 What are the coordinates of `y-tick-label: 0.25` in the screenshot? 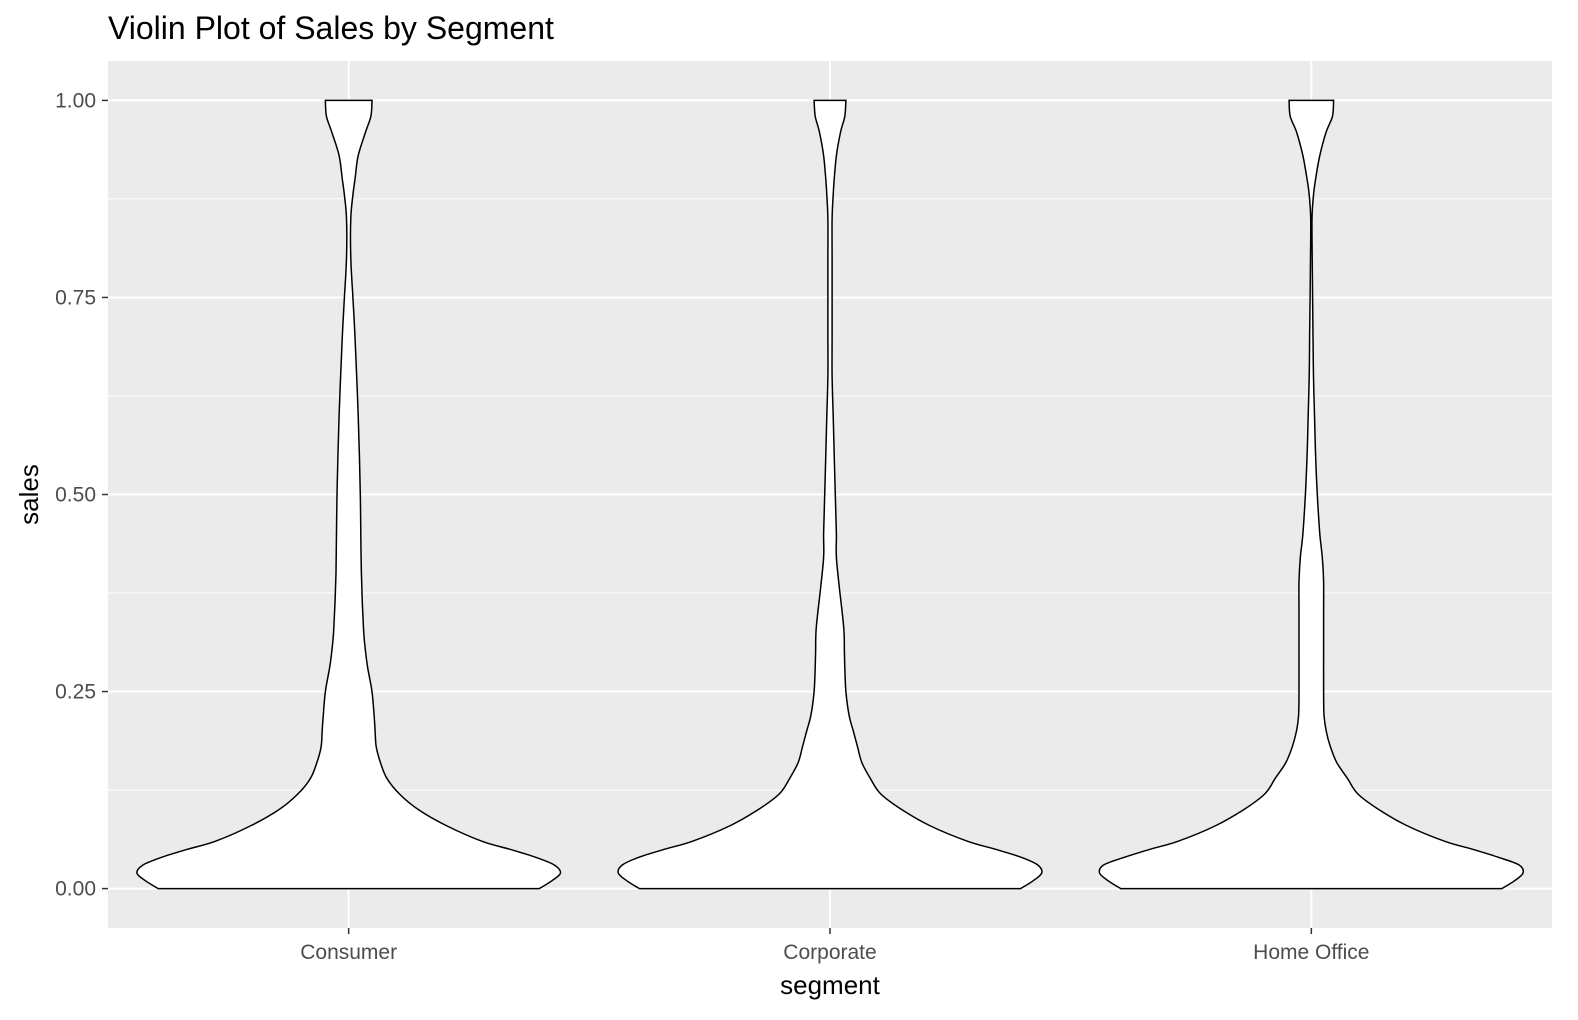 It's located at (75, 692).